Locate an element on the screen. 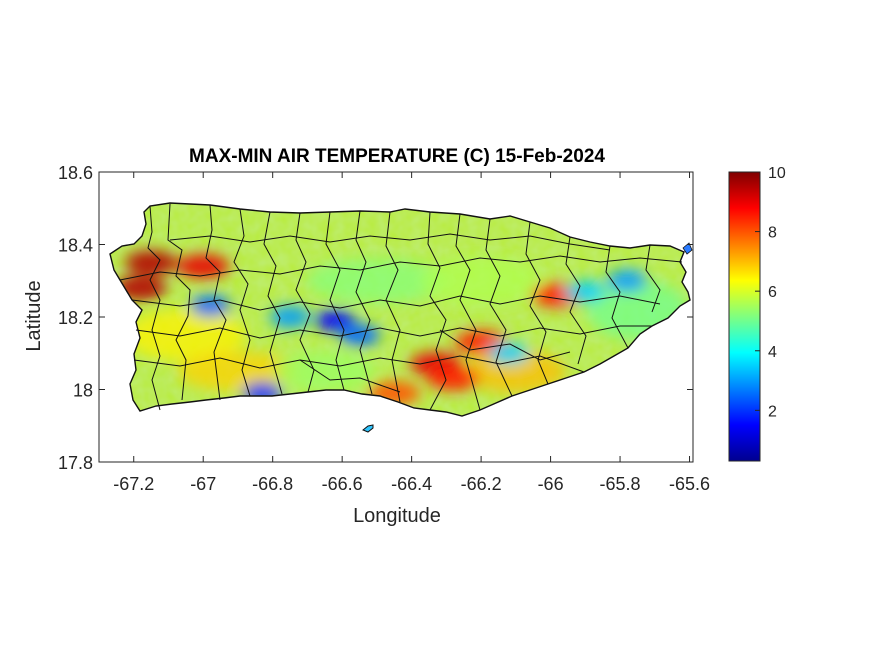 This screenshot has width=875, height=661. colorbar-ticks: 2 4 6 8 10 is located at coordinates (770, 292).